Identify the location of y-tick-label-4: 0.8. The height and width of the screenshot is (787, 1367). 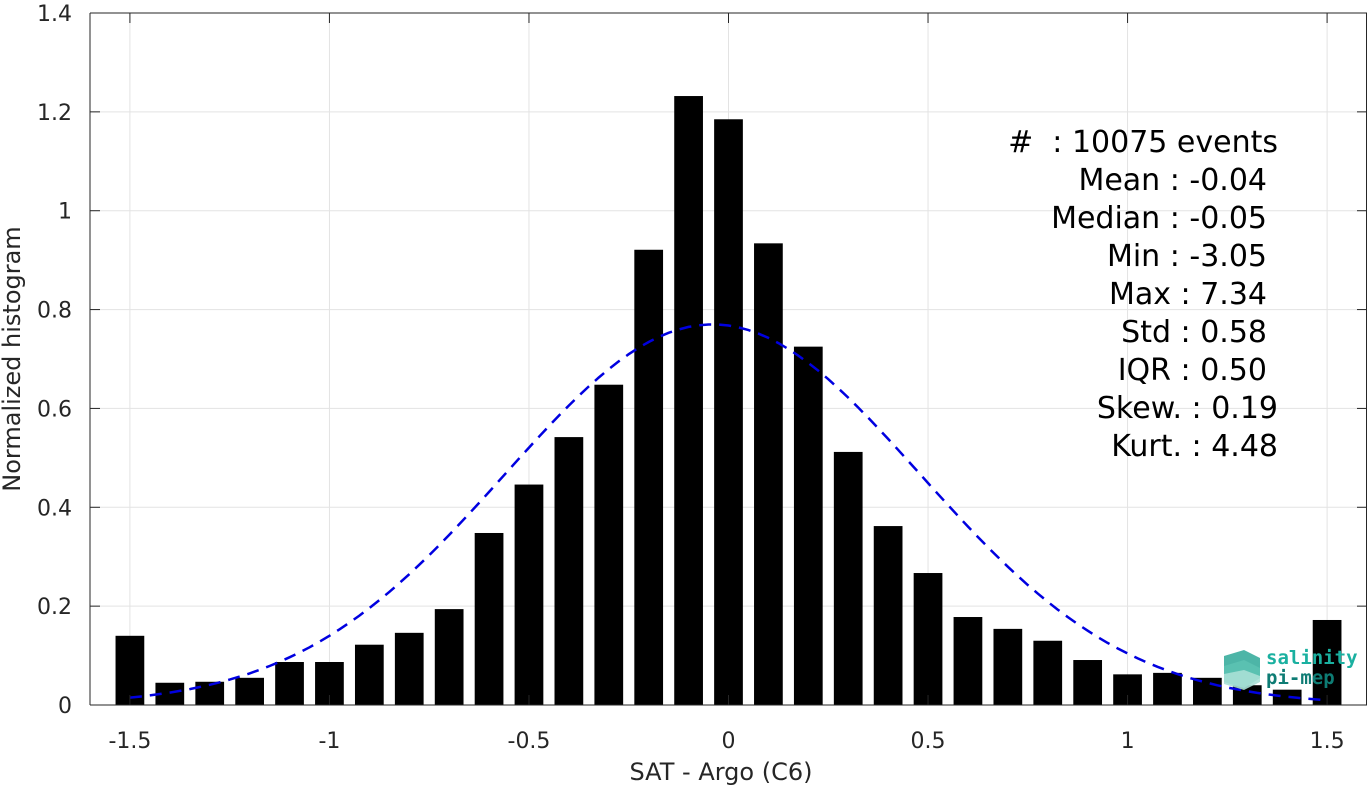
(54, 311).